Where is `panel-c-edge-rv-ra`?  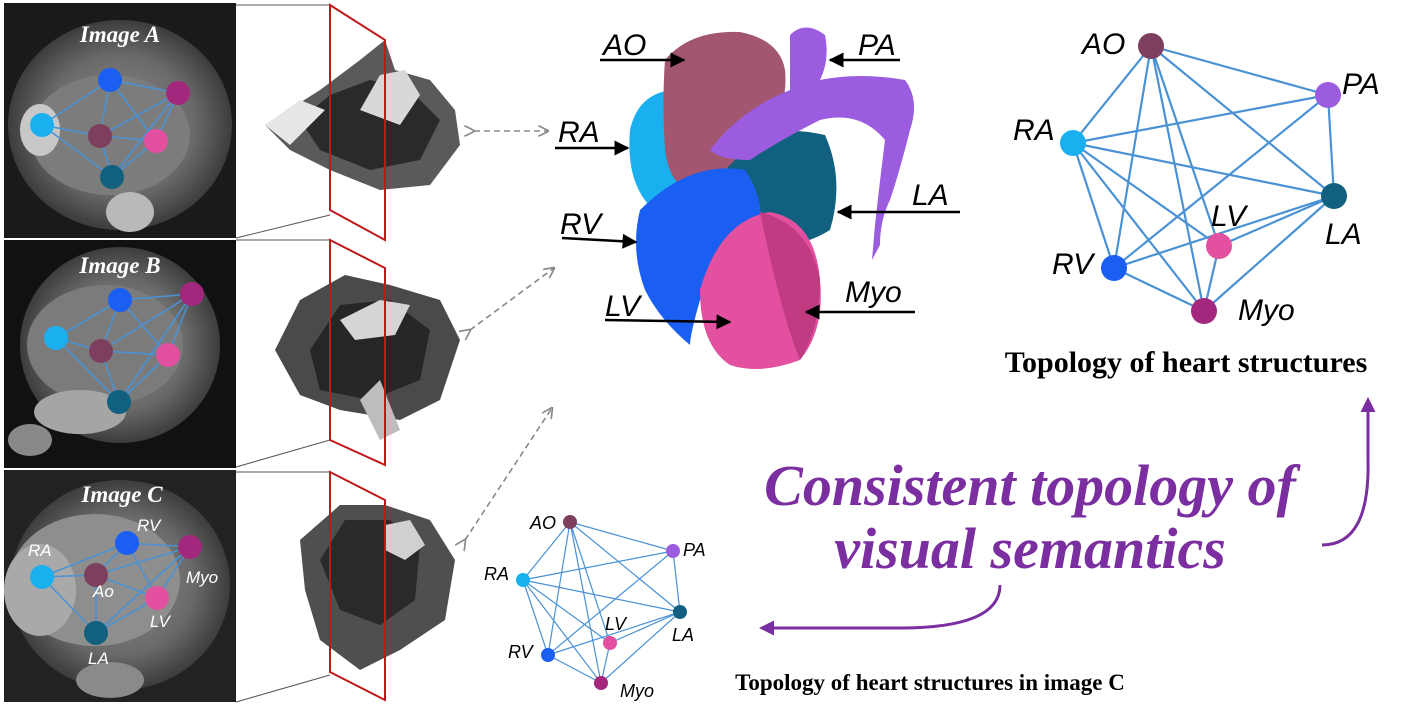 panel-c-edge-rv-ra is located at coordinates (84, 560).